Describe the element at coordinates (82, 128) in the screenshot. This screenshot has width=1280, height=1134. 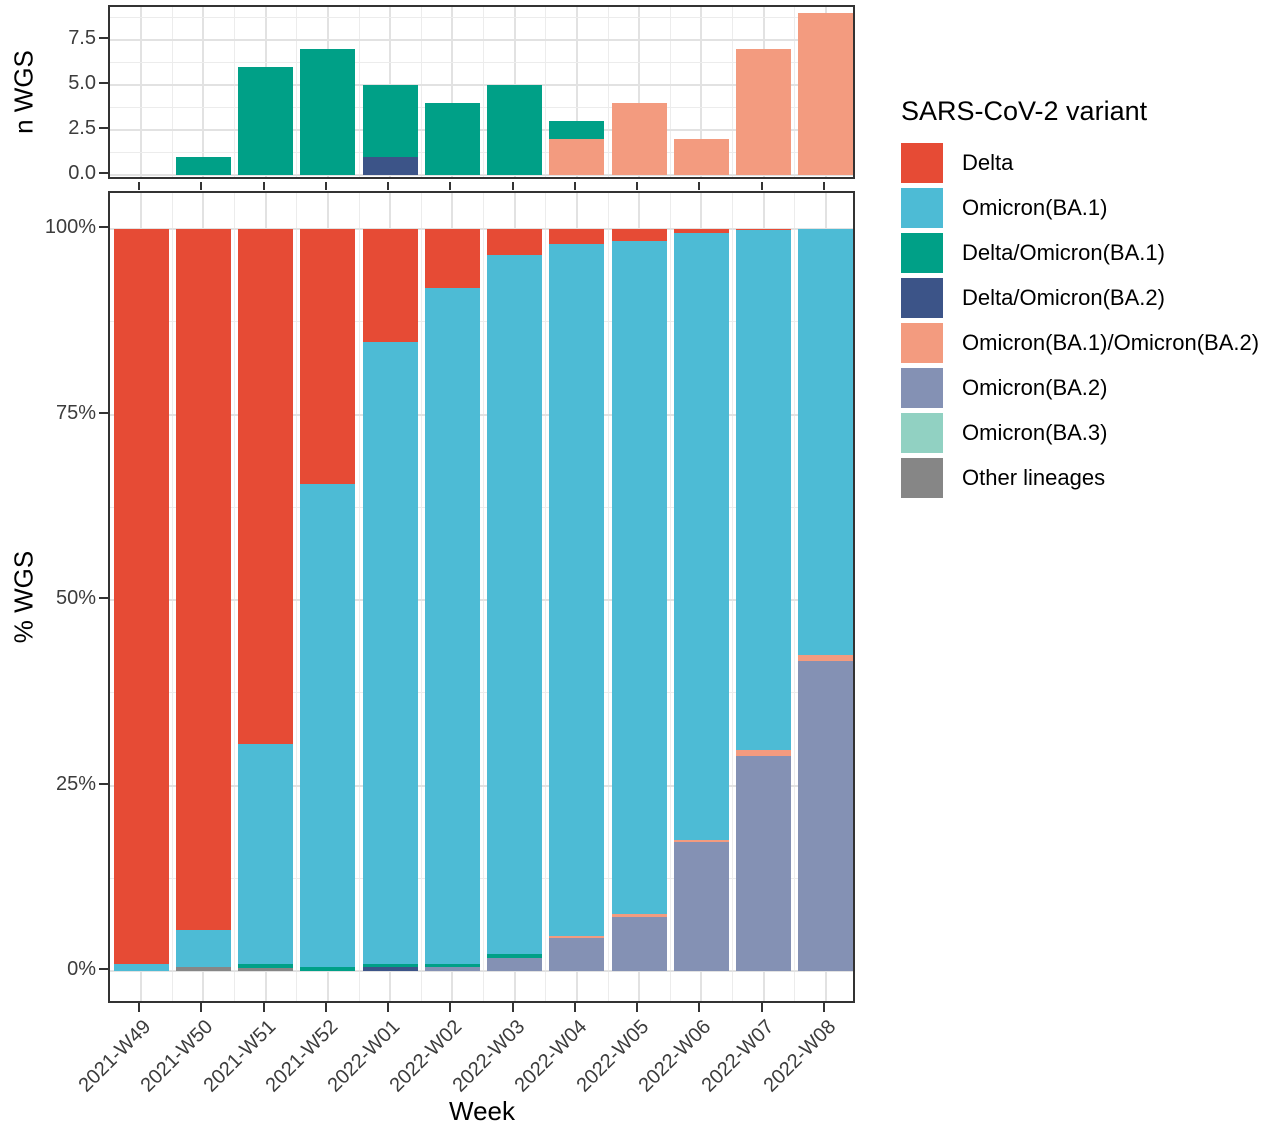
I see `y-tick-label: 2.5` at that location.